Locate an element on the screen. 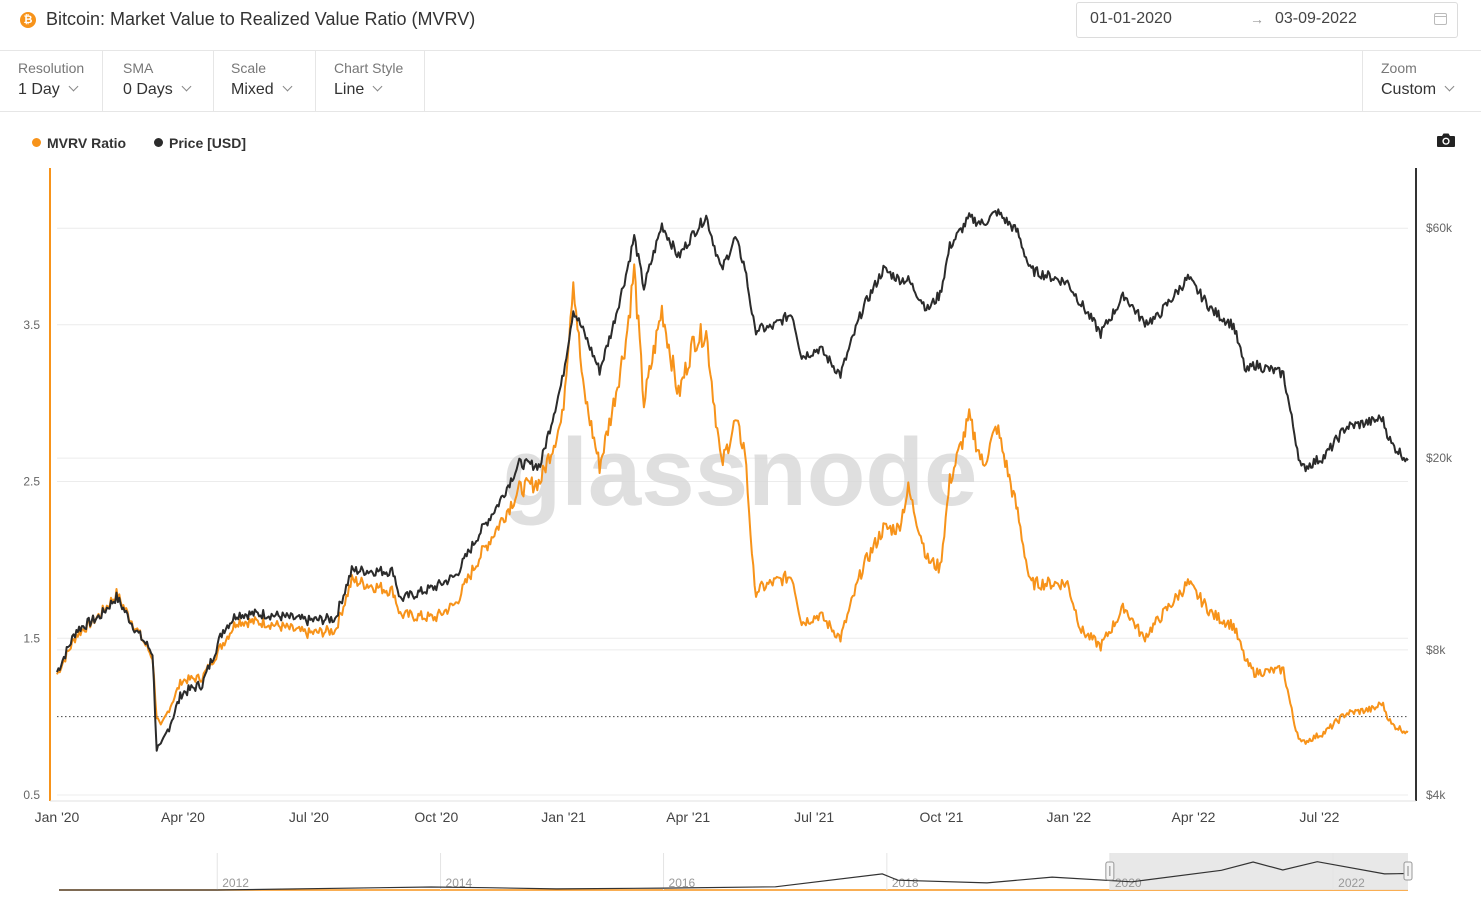  right-tick-label: $4k is located at coordinates (1436, 795).